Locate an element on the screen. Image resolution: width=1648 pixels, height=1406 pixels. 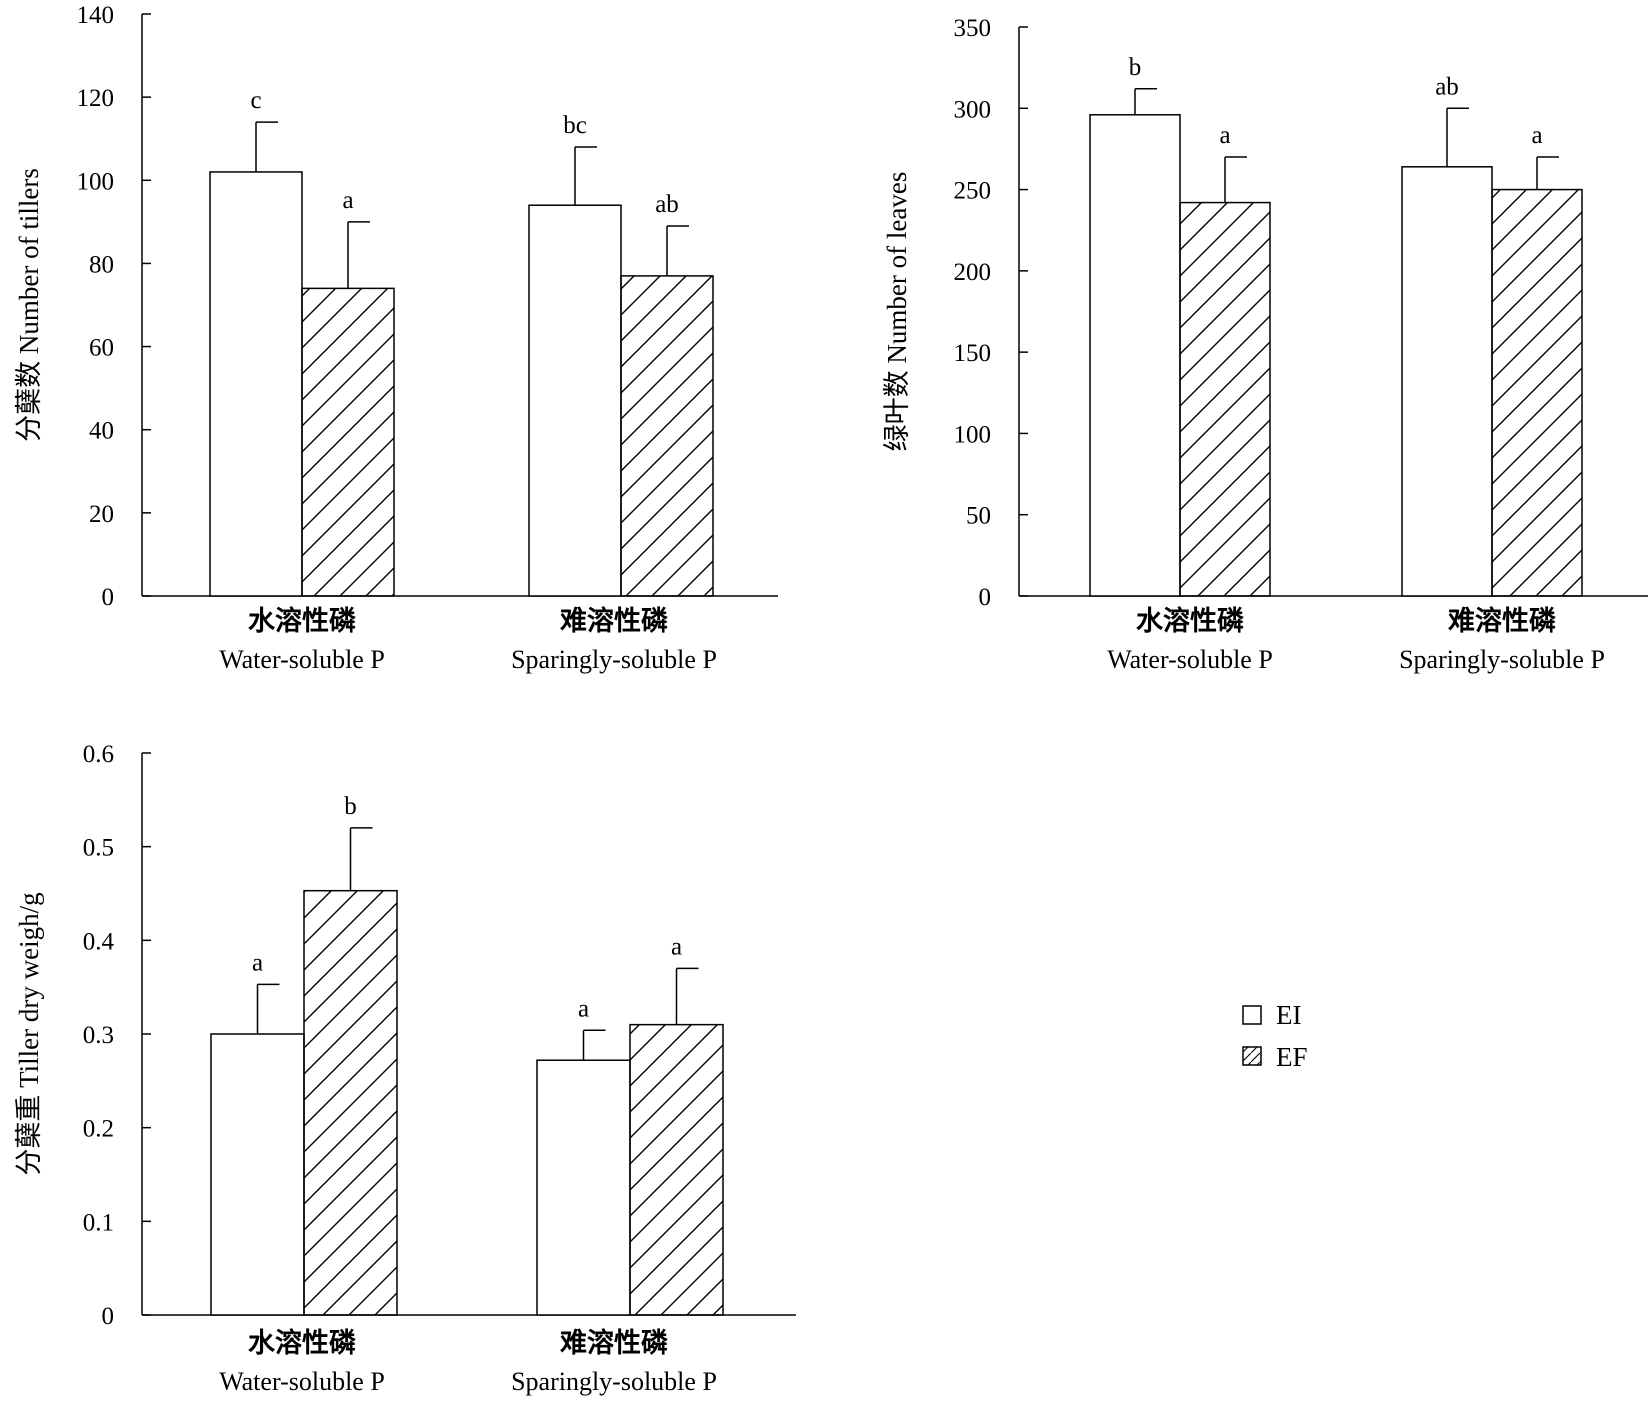
y-tick-label: 0.1 is located at coordinates (98, 1222).